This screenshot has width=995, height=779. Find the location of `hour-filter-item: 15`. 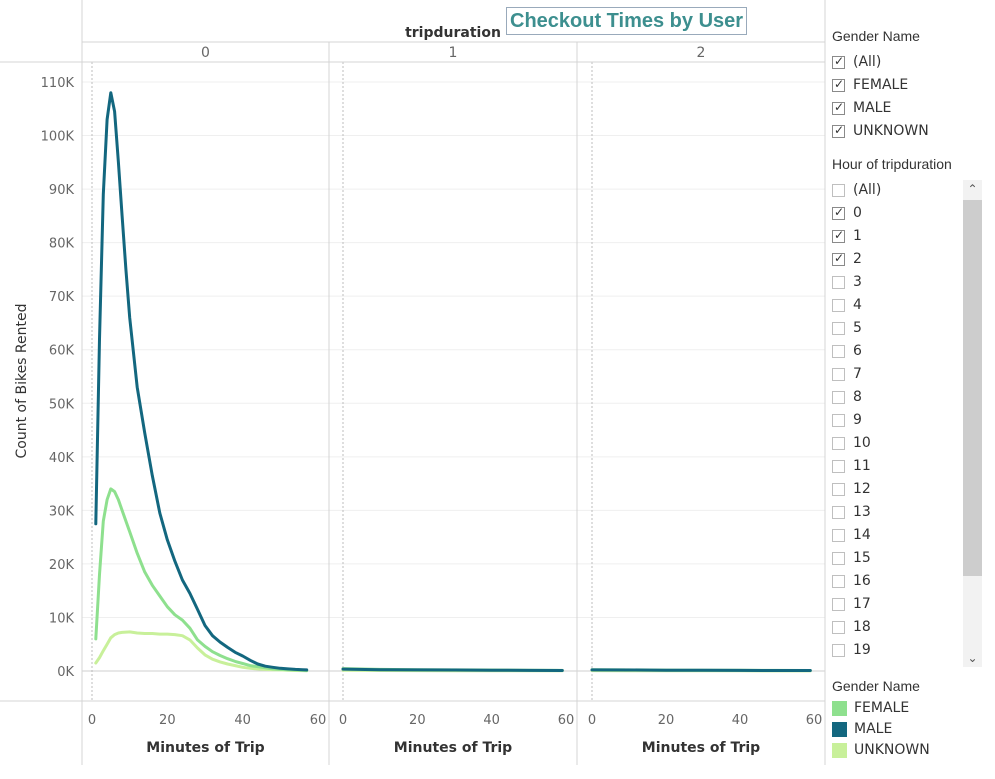

hour-filter-item: 15 is located at coordinates (851, 558).